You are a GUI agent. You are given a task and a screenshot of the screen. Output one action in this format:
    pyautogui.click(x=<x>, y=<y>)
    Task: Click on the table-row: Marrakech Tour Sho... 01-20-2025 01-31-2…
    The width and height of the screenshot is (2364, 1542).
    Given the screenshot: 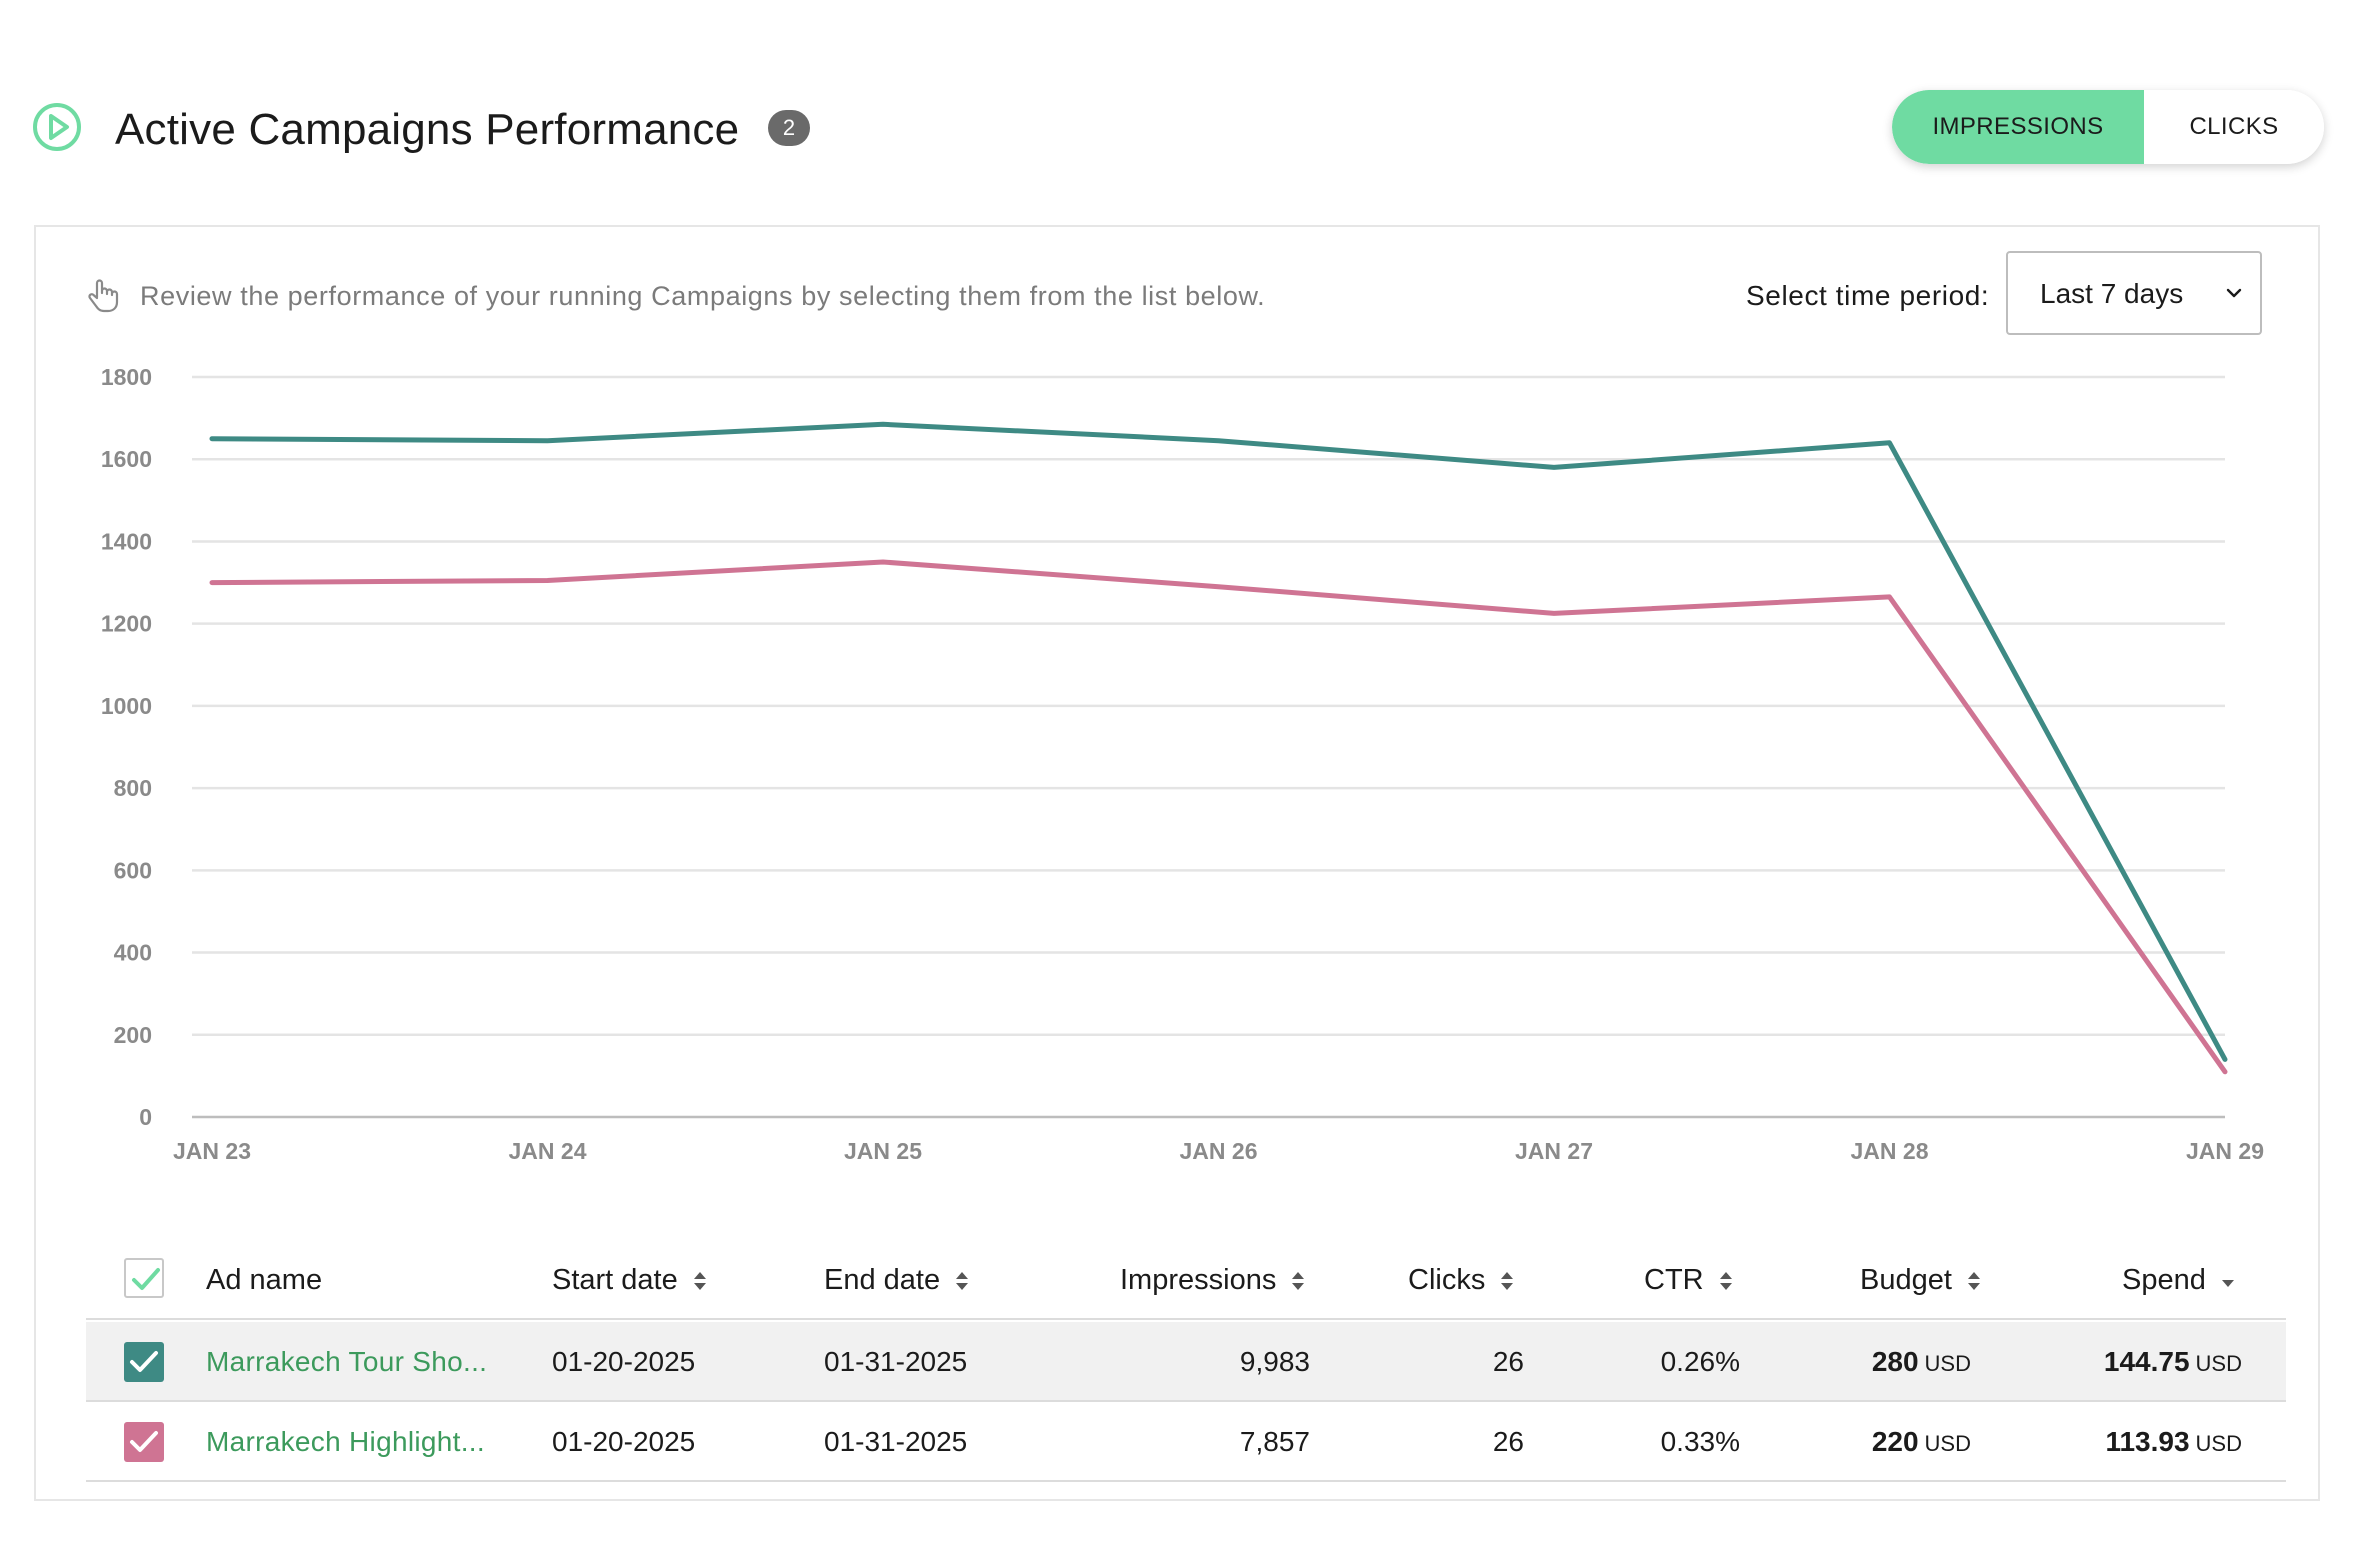 What is the action you would take?
    pyautogui.click(x=1186, y=1362)
    